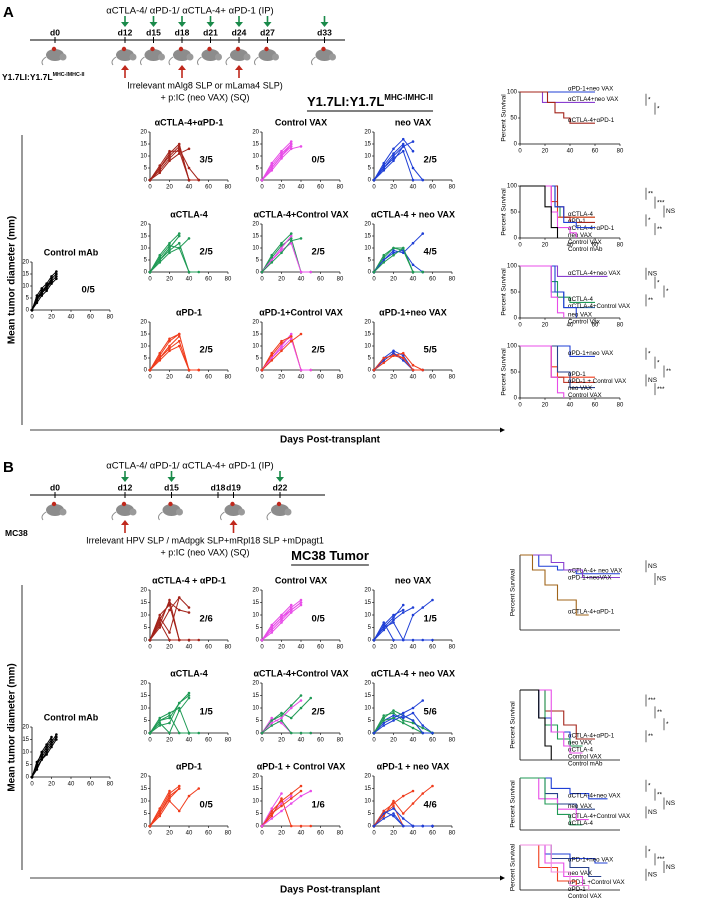 The height and width of the screenshot is (900, 712). I want to click on response-ratio: 4/5, so click(431, 251).